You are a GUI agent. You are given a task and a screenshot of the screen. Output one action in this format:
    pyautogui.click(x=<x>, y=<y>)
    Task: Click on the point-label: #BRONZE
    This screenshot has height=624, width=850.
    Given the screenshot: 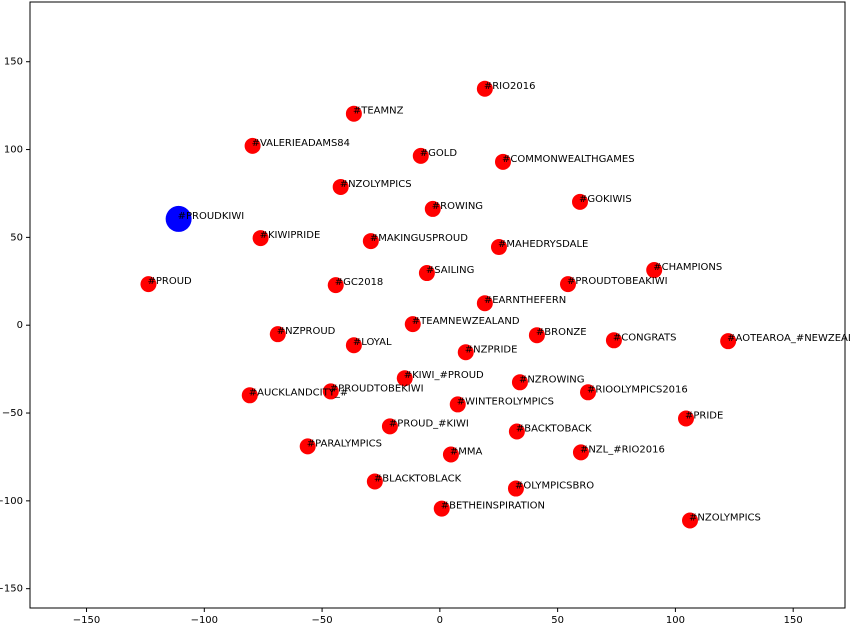 What is the action you would take?
    pyautogui.click(x=561, y=332)
    